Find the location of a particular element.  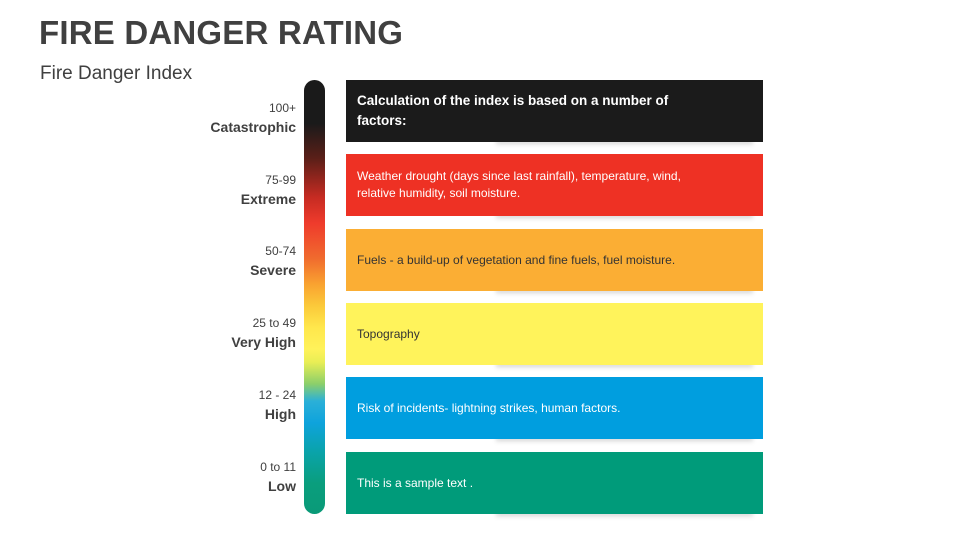

level-high: 12 - 24 High is located at coordinates (277, 405).